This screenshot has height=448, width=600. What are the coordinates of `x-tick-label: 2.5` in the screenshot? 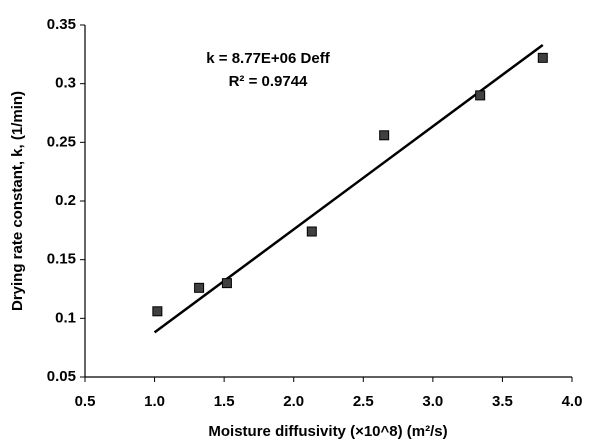 It's located at (363, 401).